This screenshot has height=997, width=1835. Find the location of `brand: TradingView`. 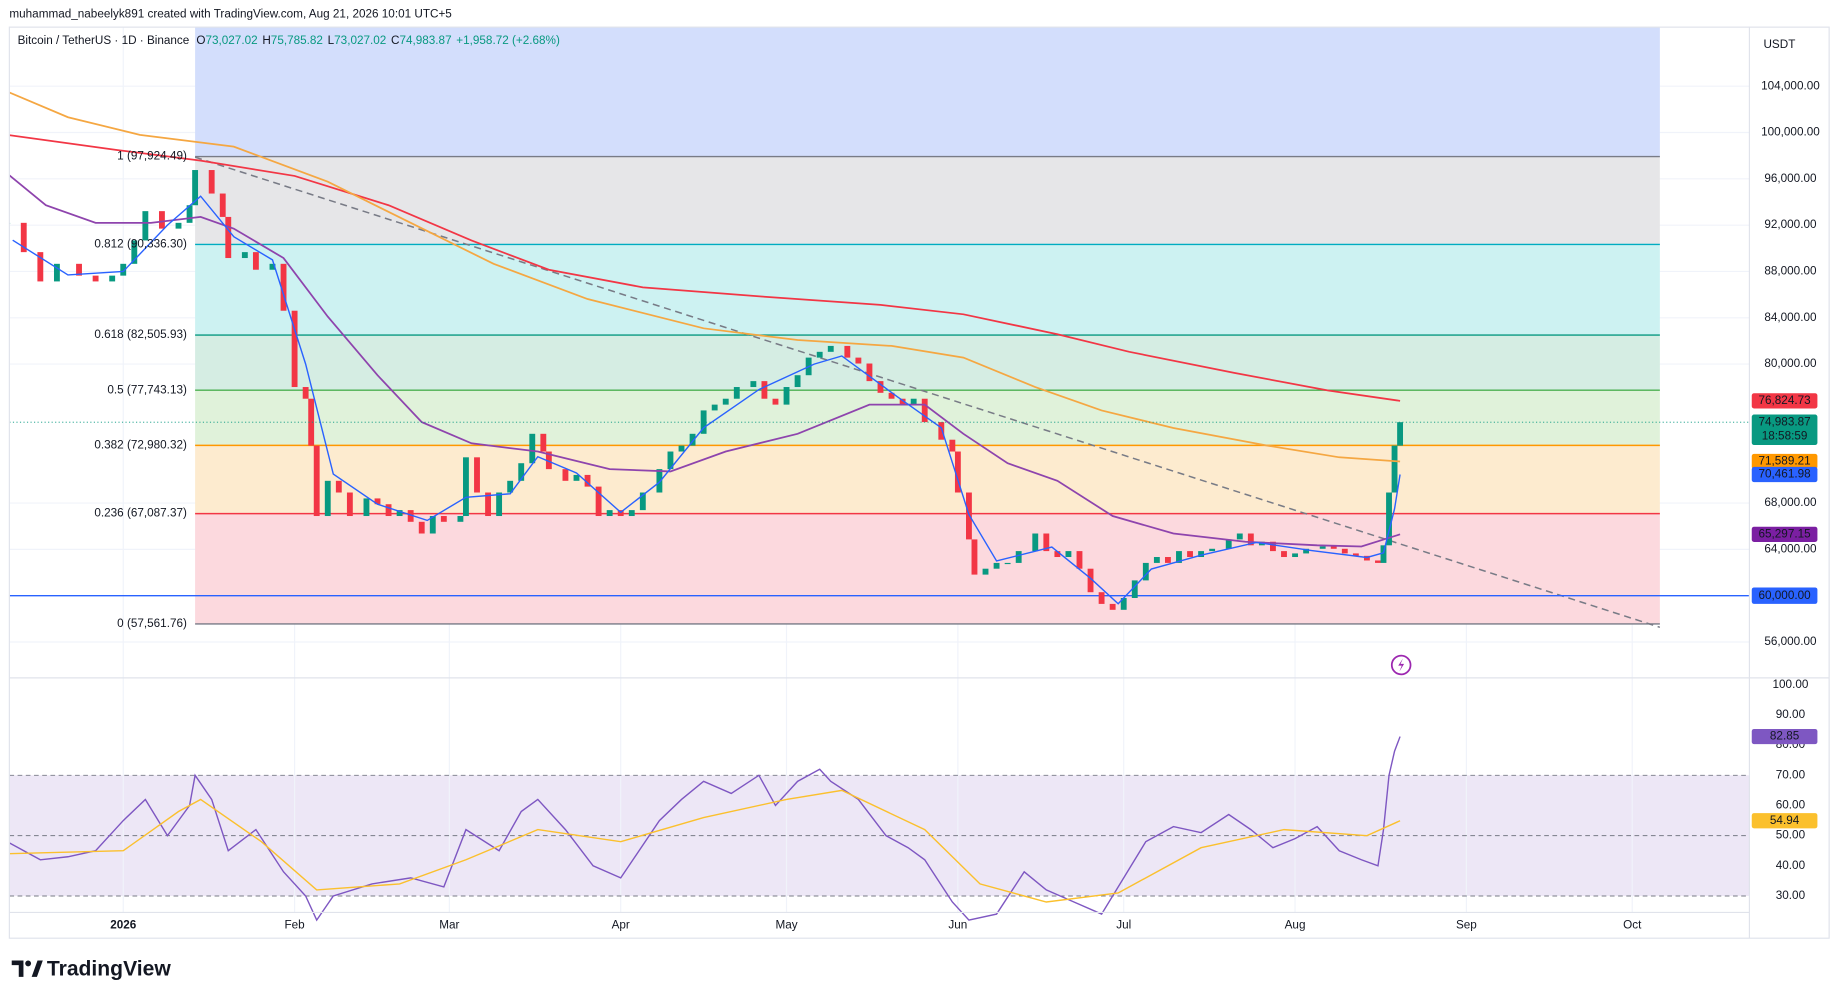

brand: TradingView is located at coordinates (109, 968).